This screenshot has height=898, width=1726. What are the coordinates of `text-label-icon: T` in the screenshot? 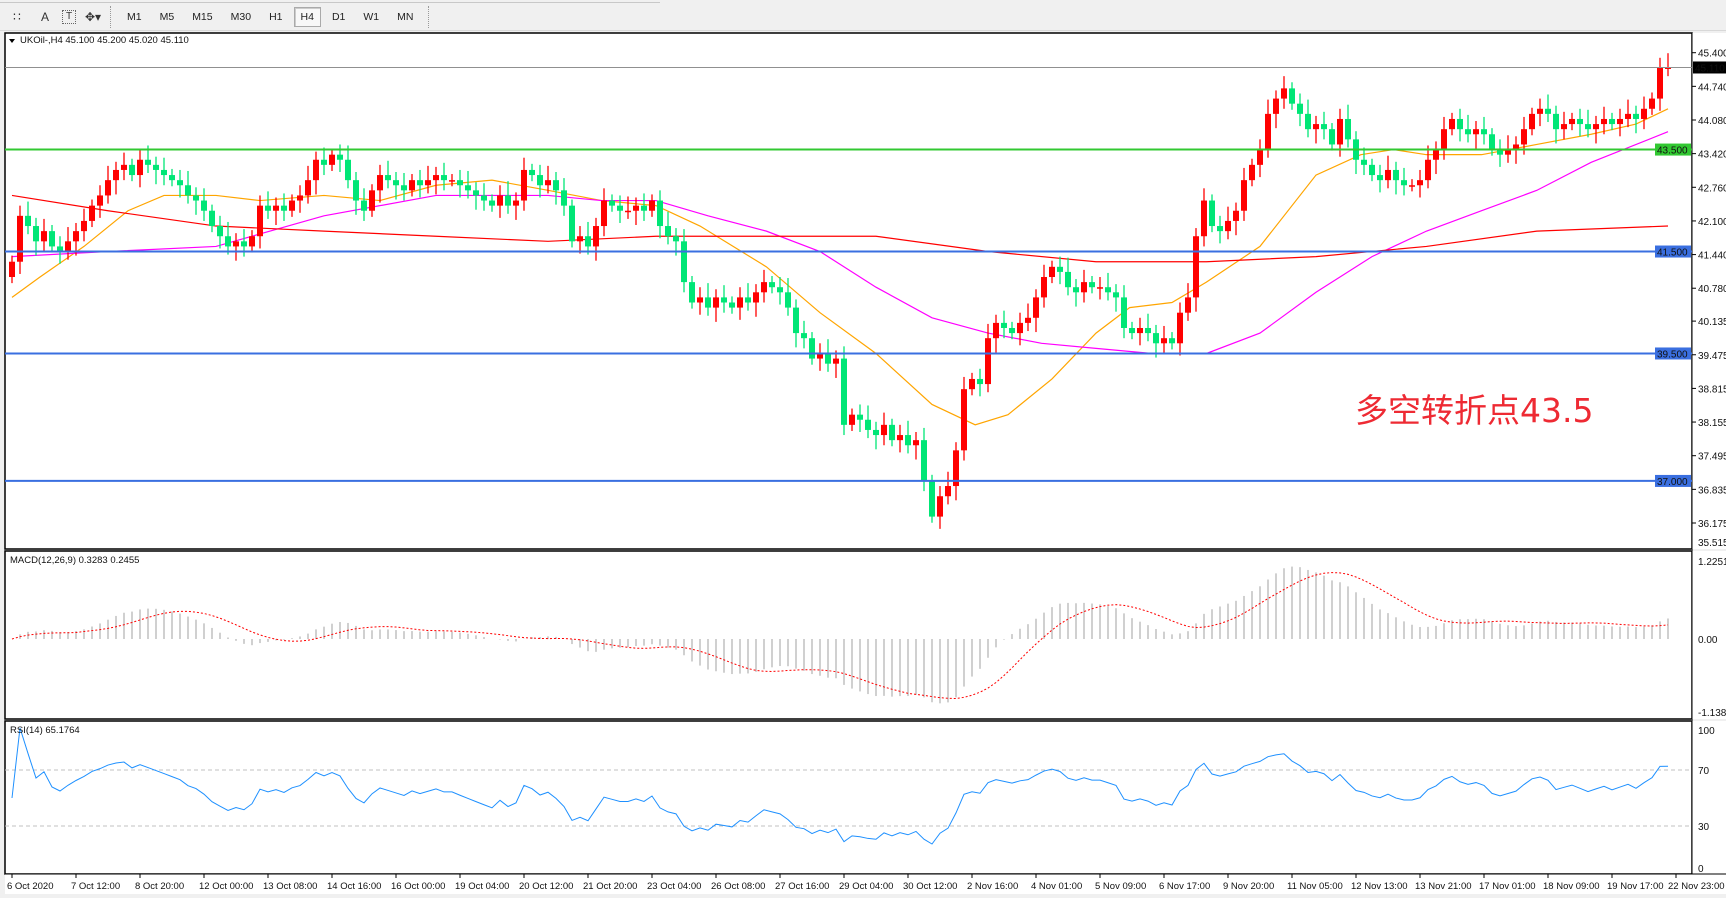 It's located at (69, 16).